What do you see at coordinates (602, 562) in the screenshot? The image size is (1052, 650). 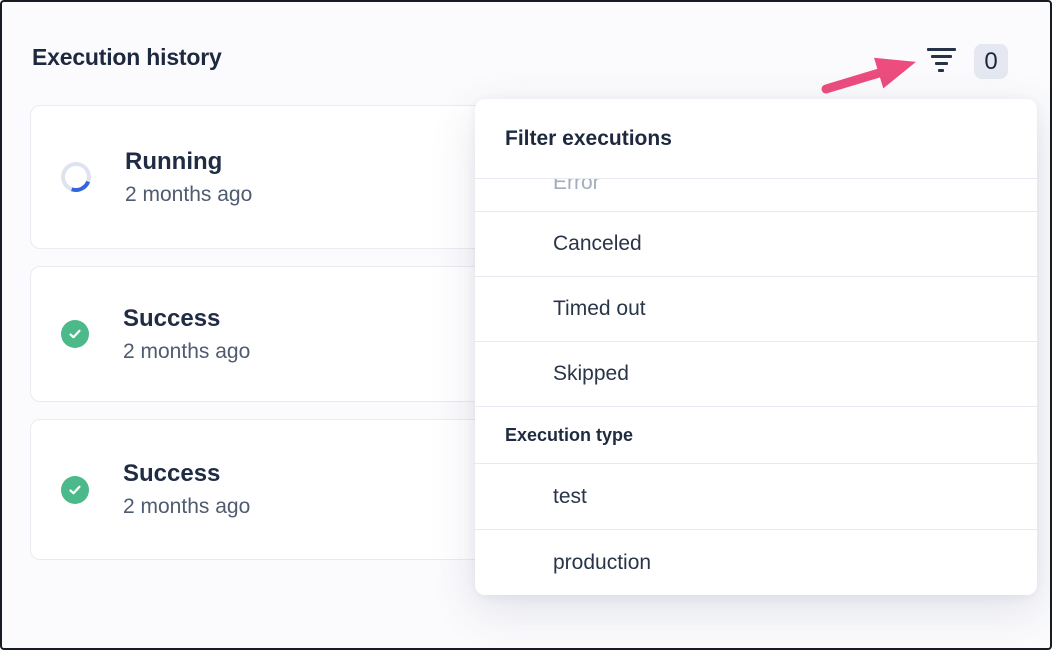 I see `filter-item-production: production` at bounding box center [602, 562].